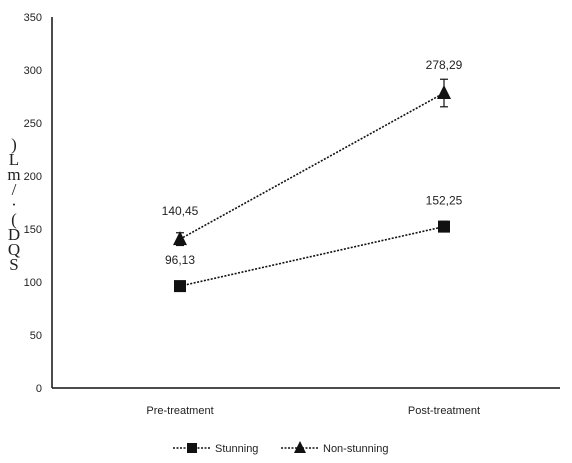 This screenshot has width=572, height=463. Describe the element at coordinates (355, 449) in the screenshot. I see `legend-label: Non-stunning` at that location.